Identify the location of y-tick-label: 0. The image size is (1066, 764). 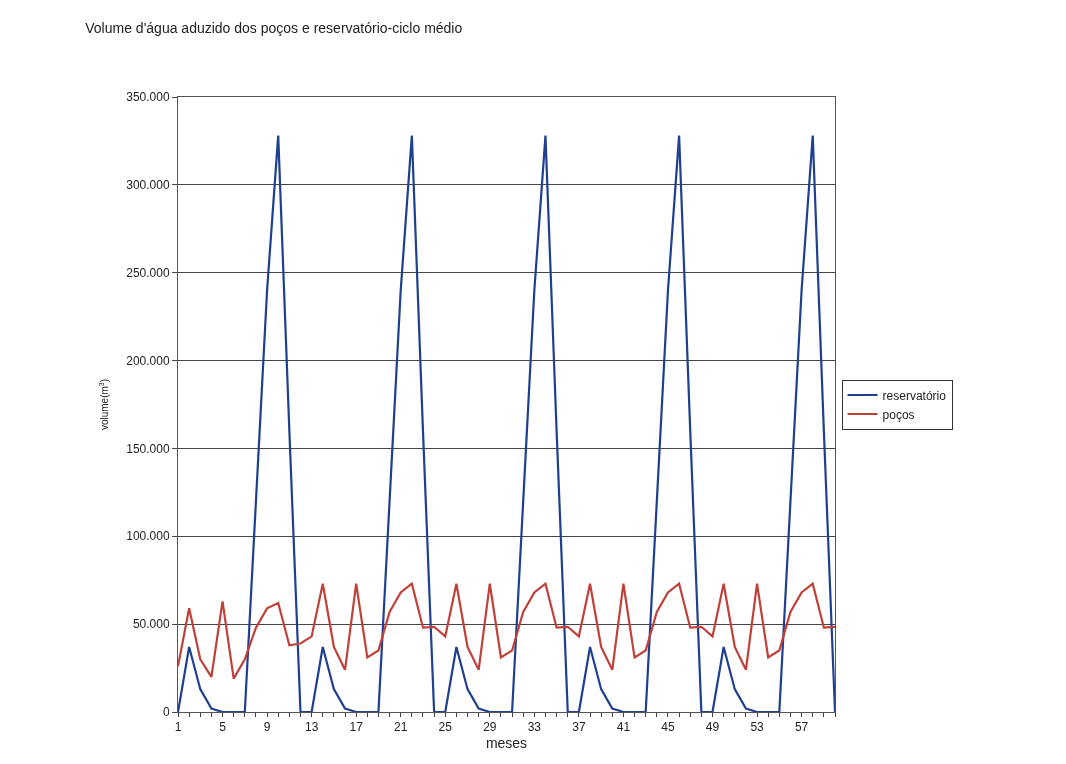
(166, 712).